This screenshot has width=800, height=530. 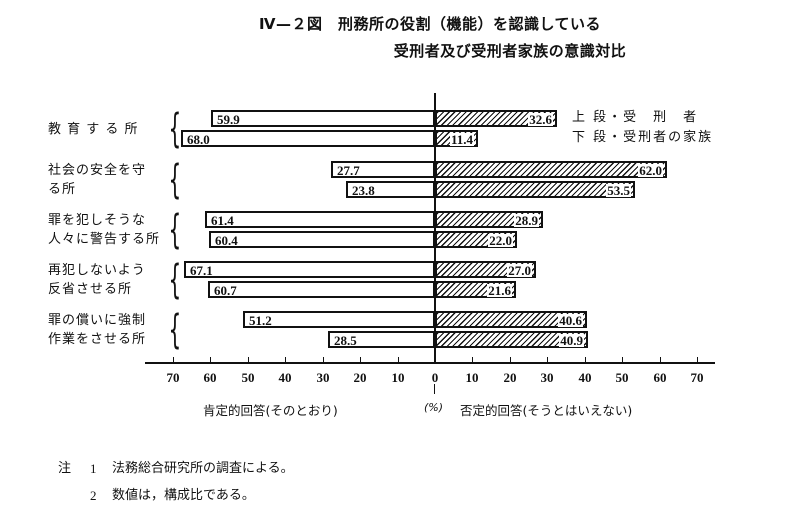 I want to click on bar-positive: 68.0, so click(x=308, y=138).